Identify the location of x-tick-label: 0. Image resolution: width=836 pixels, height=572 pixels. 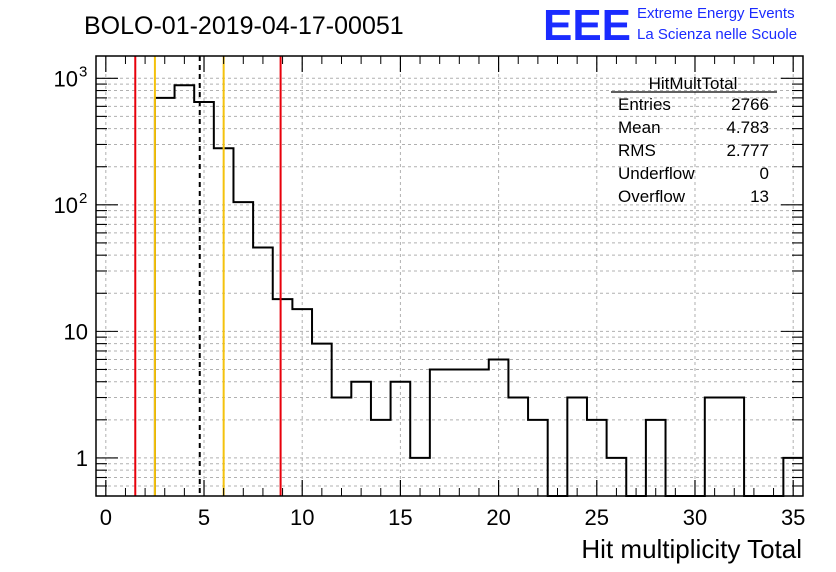
(106, 517).